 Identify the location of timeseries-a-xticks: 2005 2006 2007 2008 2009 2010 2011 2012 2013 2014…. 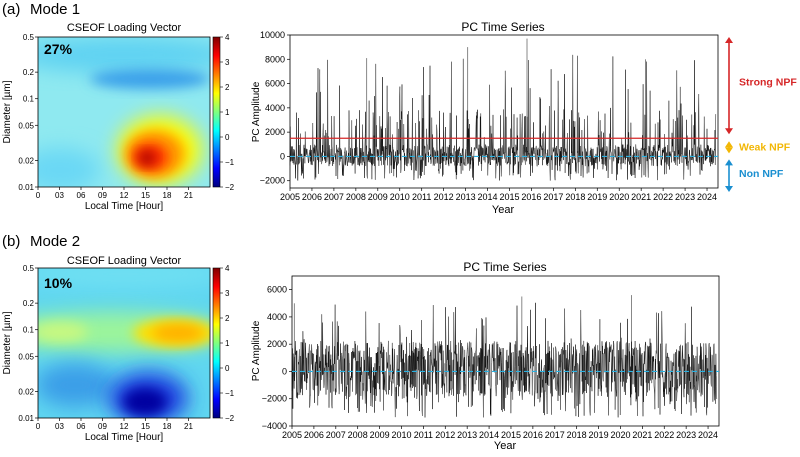
(498, 195).